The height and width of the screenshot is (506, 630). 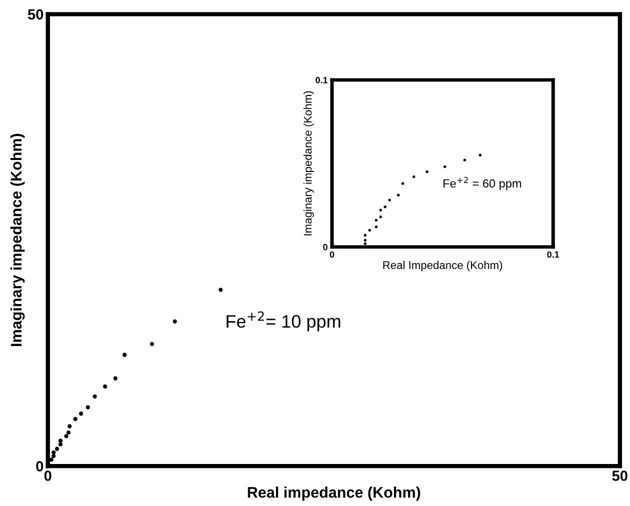 What do you see at coordinates (283, 321) in the screenshot?
I see `annotation: Fe$^{+2}$= 10 ppm` at bounding box center [283, 321].